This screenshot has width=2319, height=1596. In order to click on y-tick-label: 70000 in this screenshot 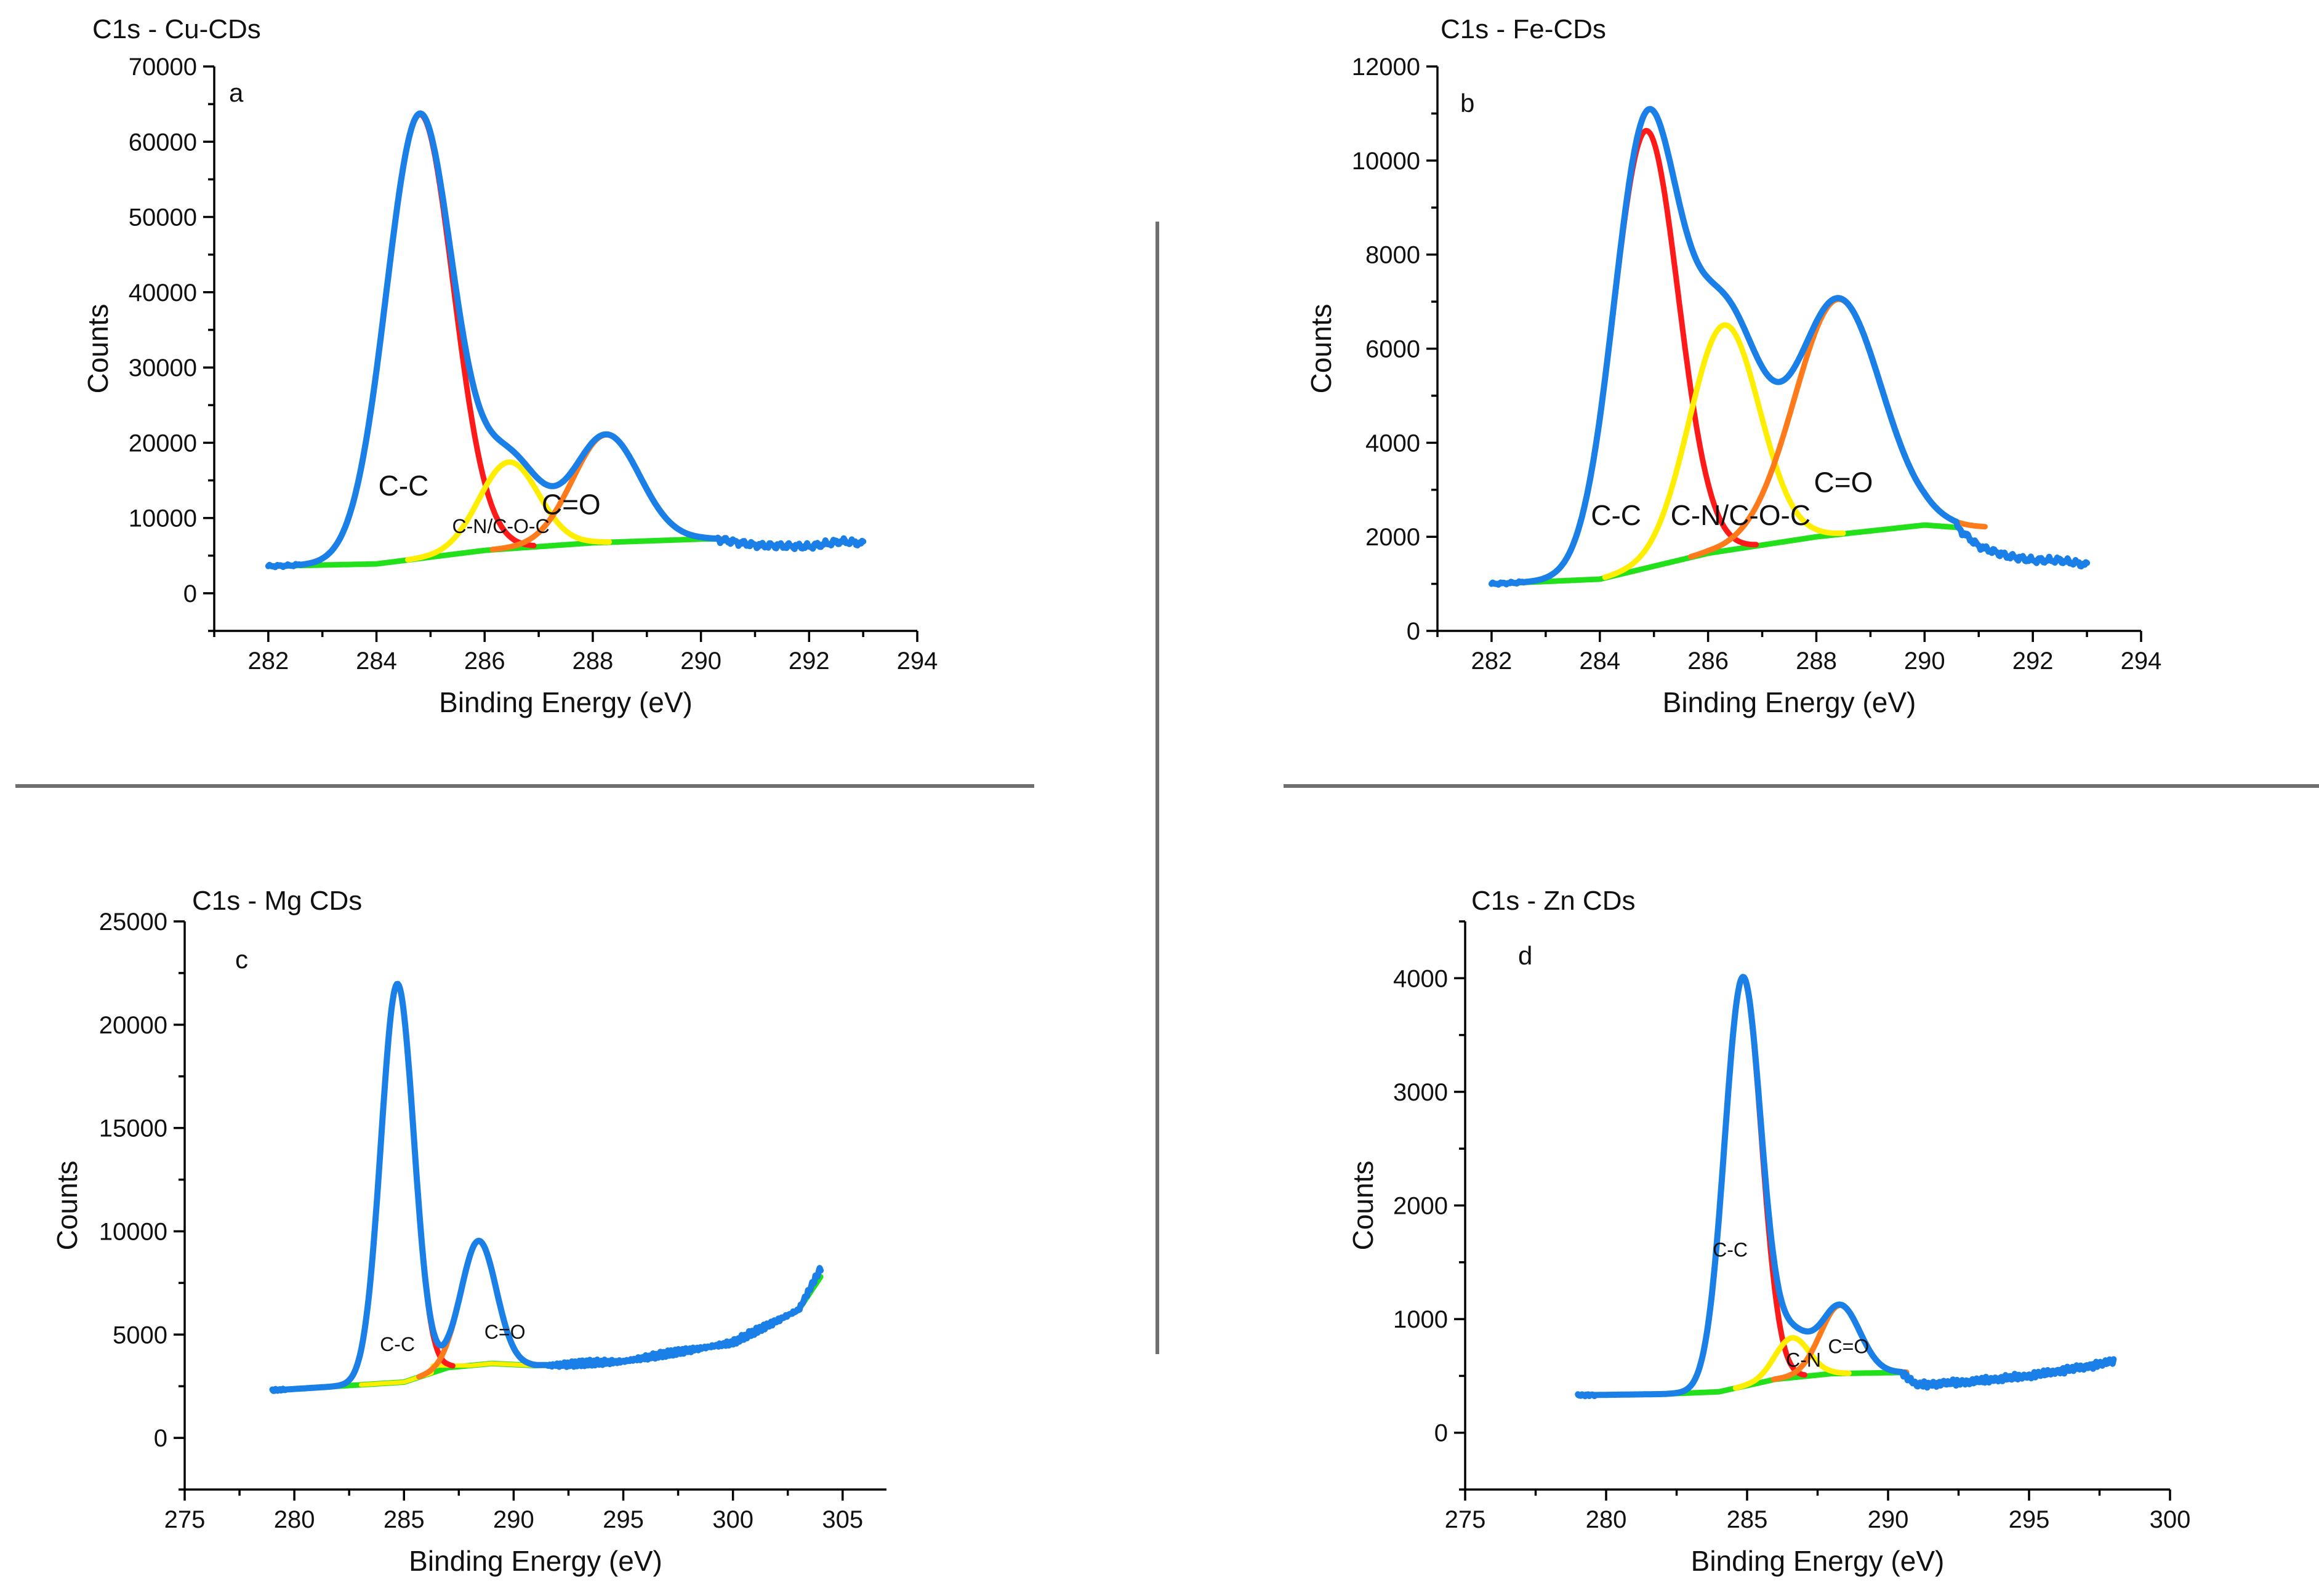, I will do `click(163, 67)`.